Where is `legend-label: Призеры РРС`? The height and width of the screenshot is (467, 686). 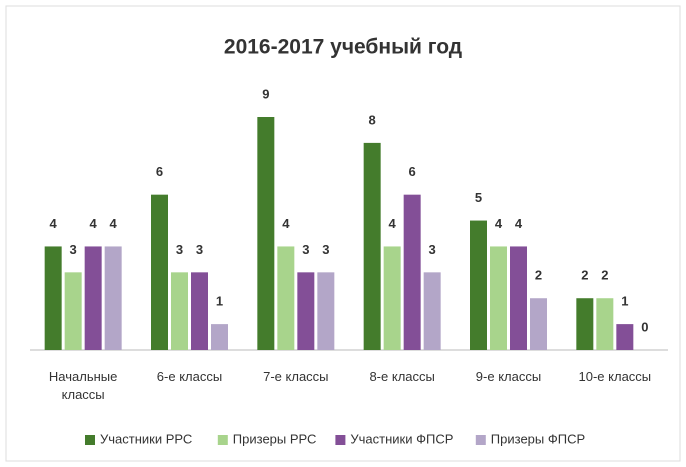 legend-label: Призеры РРС is located at coordinates (275, 438).